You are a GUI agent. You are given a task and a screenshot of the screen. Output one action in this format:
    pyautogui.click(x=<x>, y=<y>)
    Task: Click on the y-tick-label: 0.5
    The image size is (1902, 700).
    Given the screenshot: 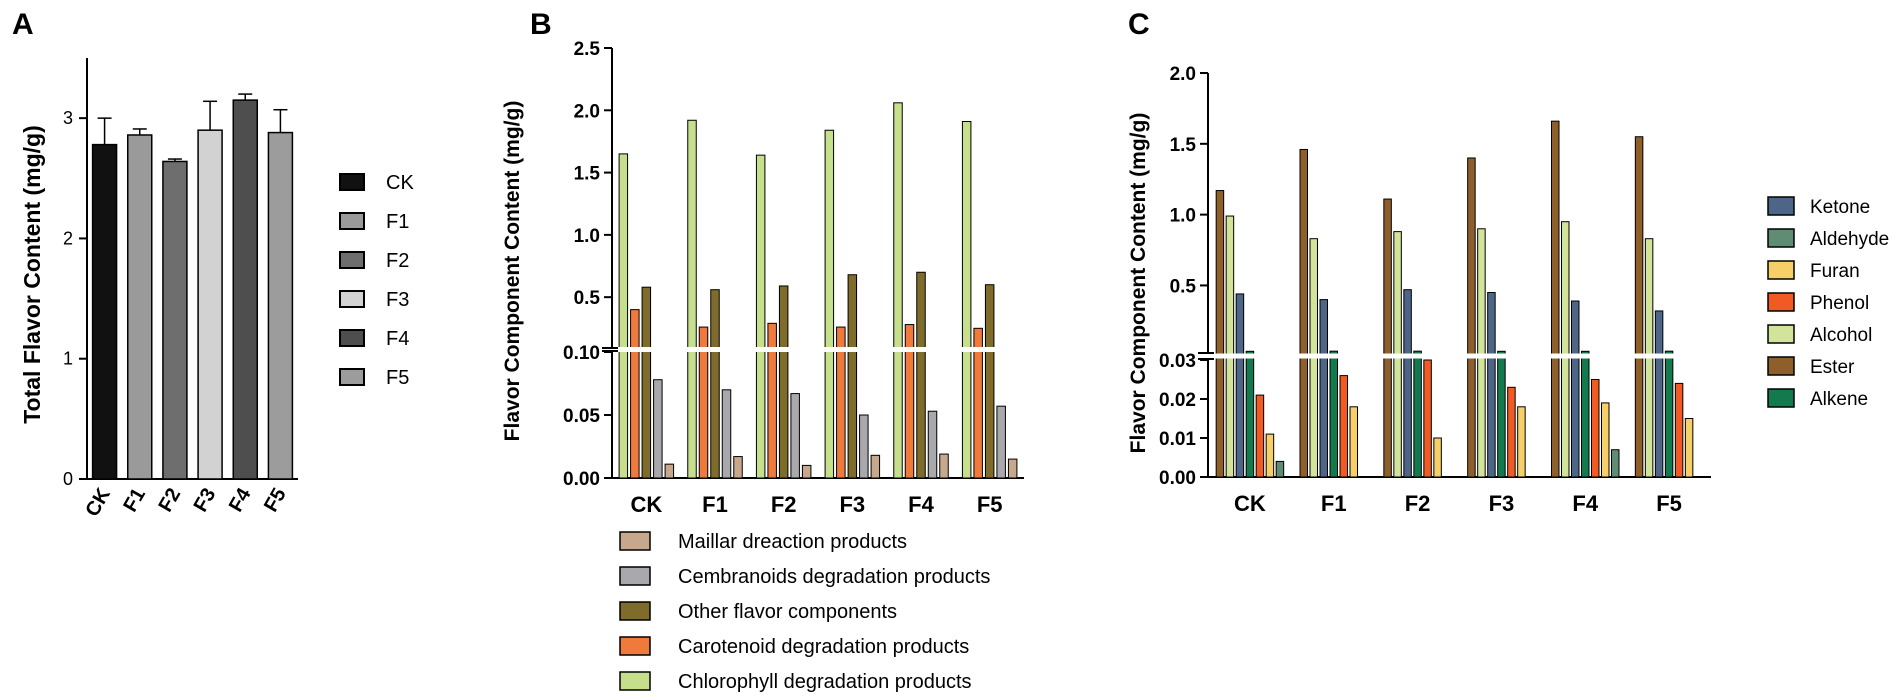 What is the action you would take?
    pyautogui.click(x=1183, y=286)
    